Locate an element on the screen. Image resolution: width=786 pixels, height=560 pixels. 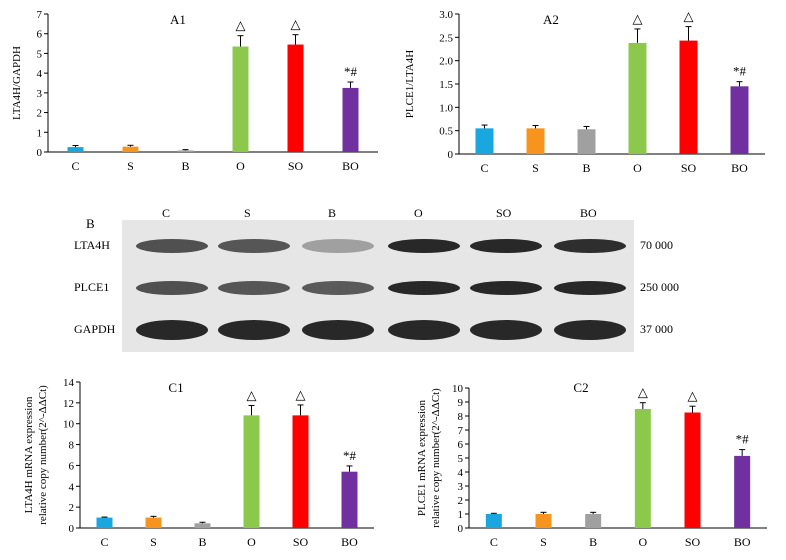
c1-annotation: *# is located at coordinates (350, 455).